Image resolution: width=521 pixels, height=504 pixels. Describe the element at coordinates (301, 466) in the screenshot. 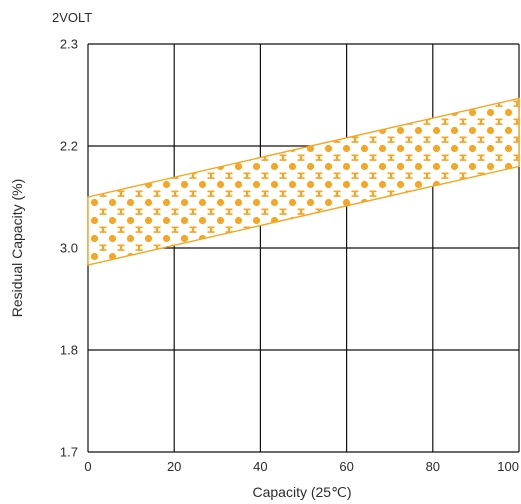

I see `x-tick-labels: 0 20 40 60 80 100` at that location.